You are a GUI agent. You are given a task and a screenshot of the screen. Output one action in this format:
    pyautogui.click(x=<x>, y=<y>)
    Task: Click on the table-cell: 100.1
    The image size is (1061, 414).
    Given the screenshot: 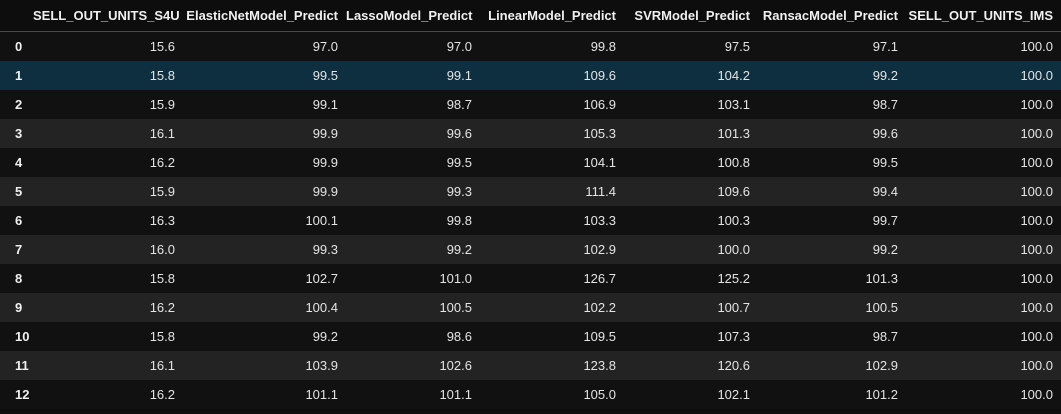 What is the action you would take?
    pyautogui.click(x=321, y=220)
    